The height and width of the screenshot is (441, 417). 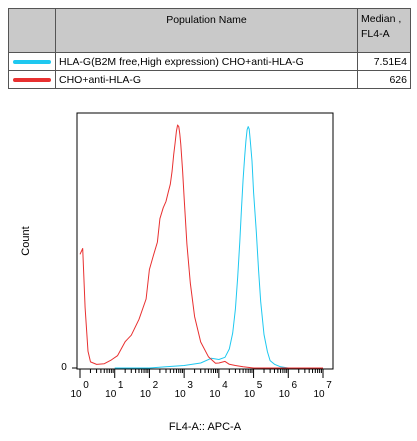 I want to click on x-tick-label-exponent: 3, so click(x=190, y=385).